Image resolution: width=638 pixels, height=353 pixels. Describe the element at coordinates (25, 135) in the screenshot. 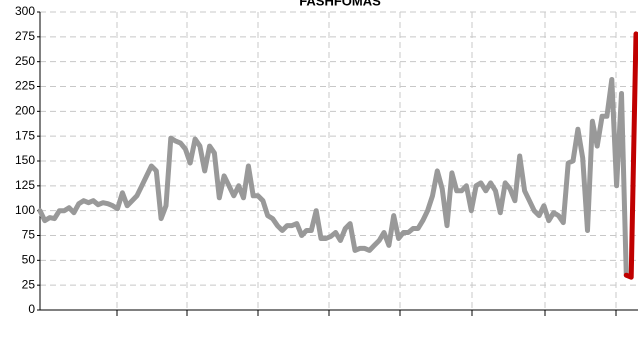

I see `y-tick-label: 175` at that location.